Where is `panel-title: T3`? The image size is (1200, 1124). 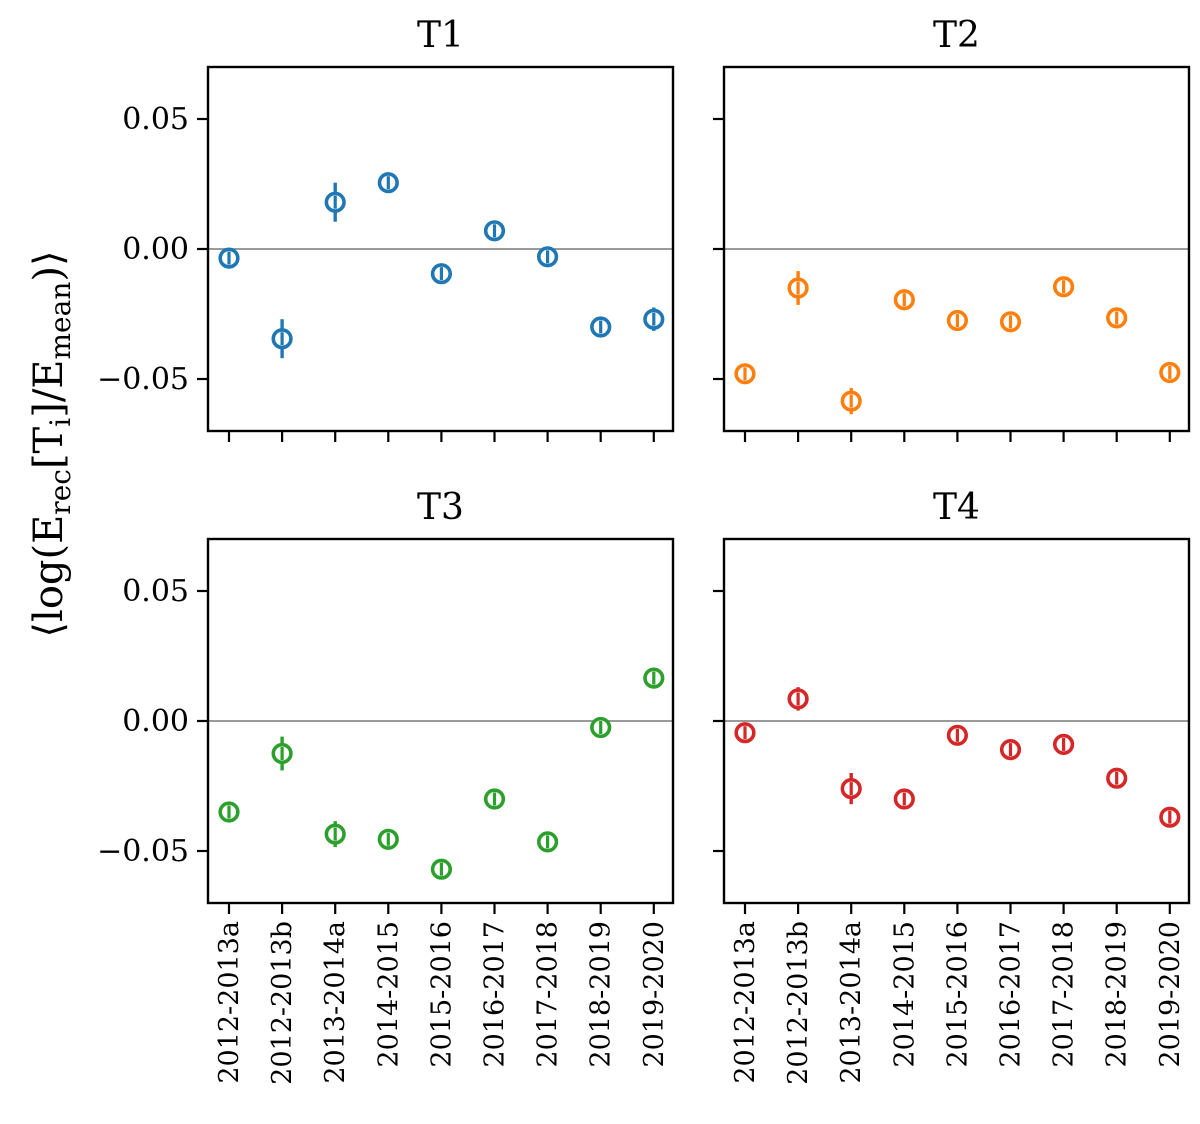 panel-title: T3 is located at coordinates (440, 507).